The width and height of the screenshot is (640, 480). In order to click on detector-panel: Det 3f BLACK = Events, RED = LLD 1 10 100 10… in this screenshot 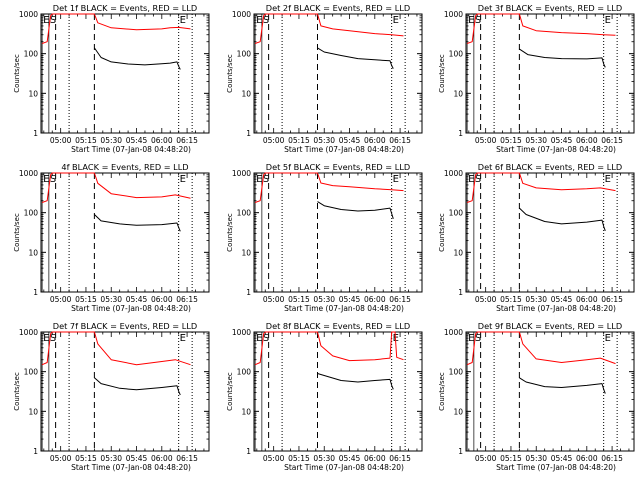, I will do `click(536, 78)`.